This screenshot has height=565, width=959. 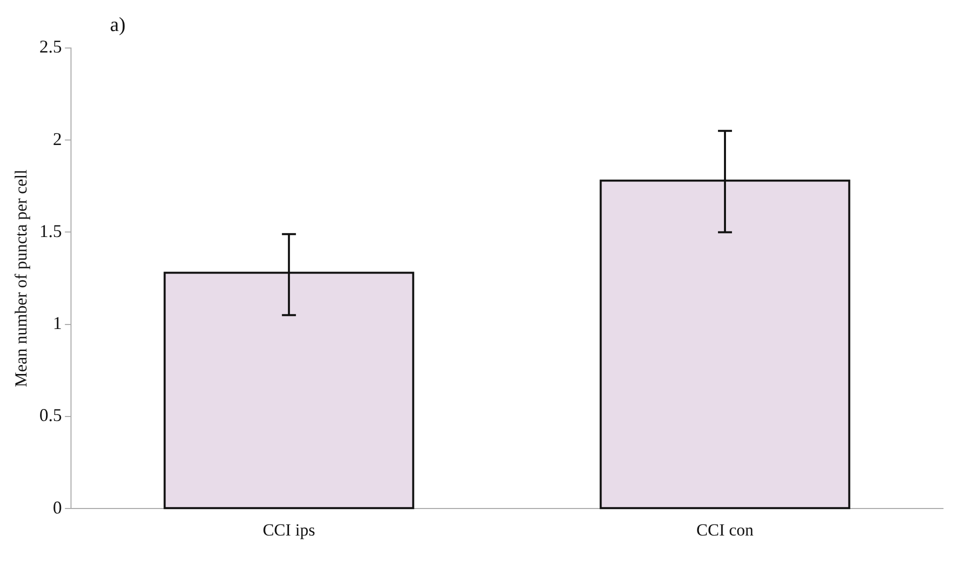 I want to click on y-axis-title: Mean number of puncta per cell, so click(x=21, y=278).